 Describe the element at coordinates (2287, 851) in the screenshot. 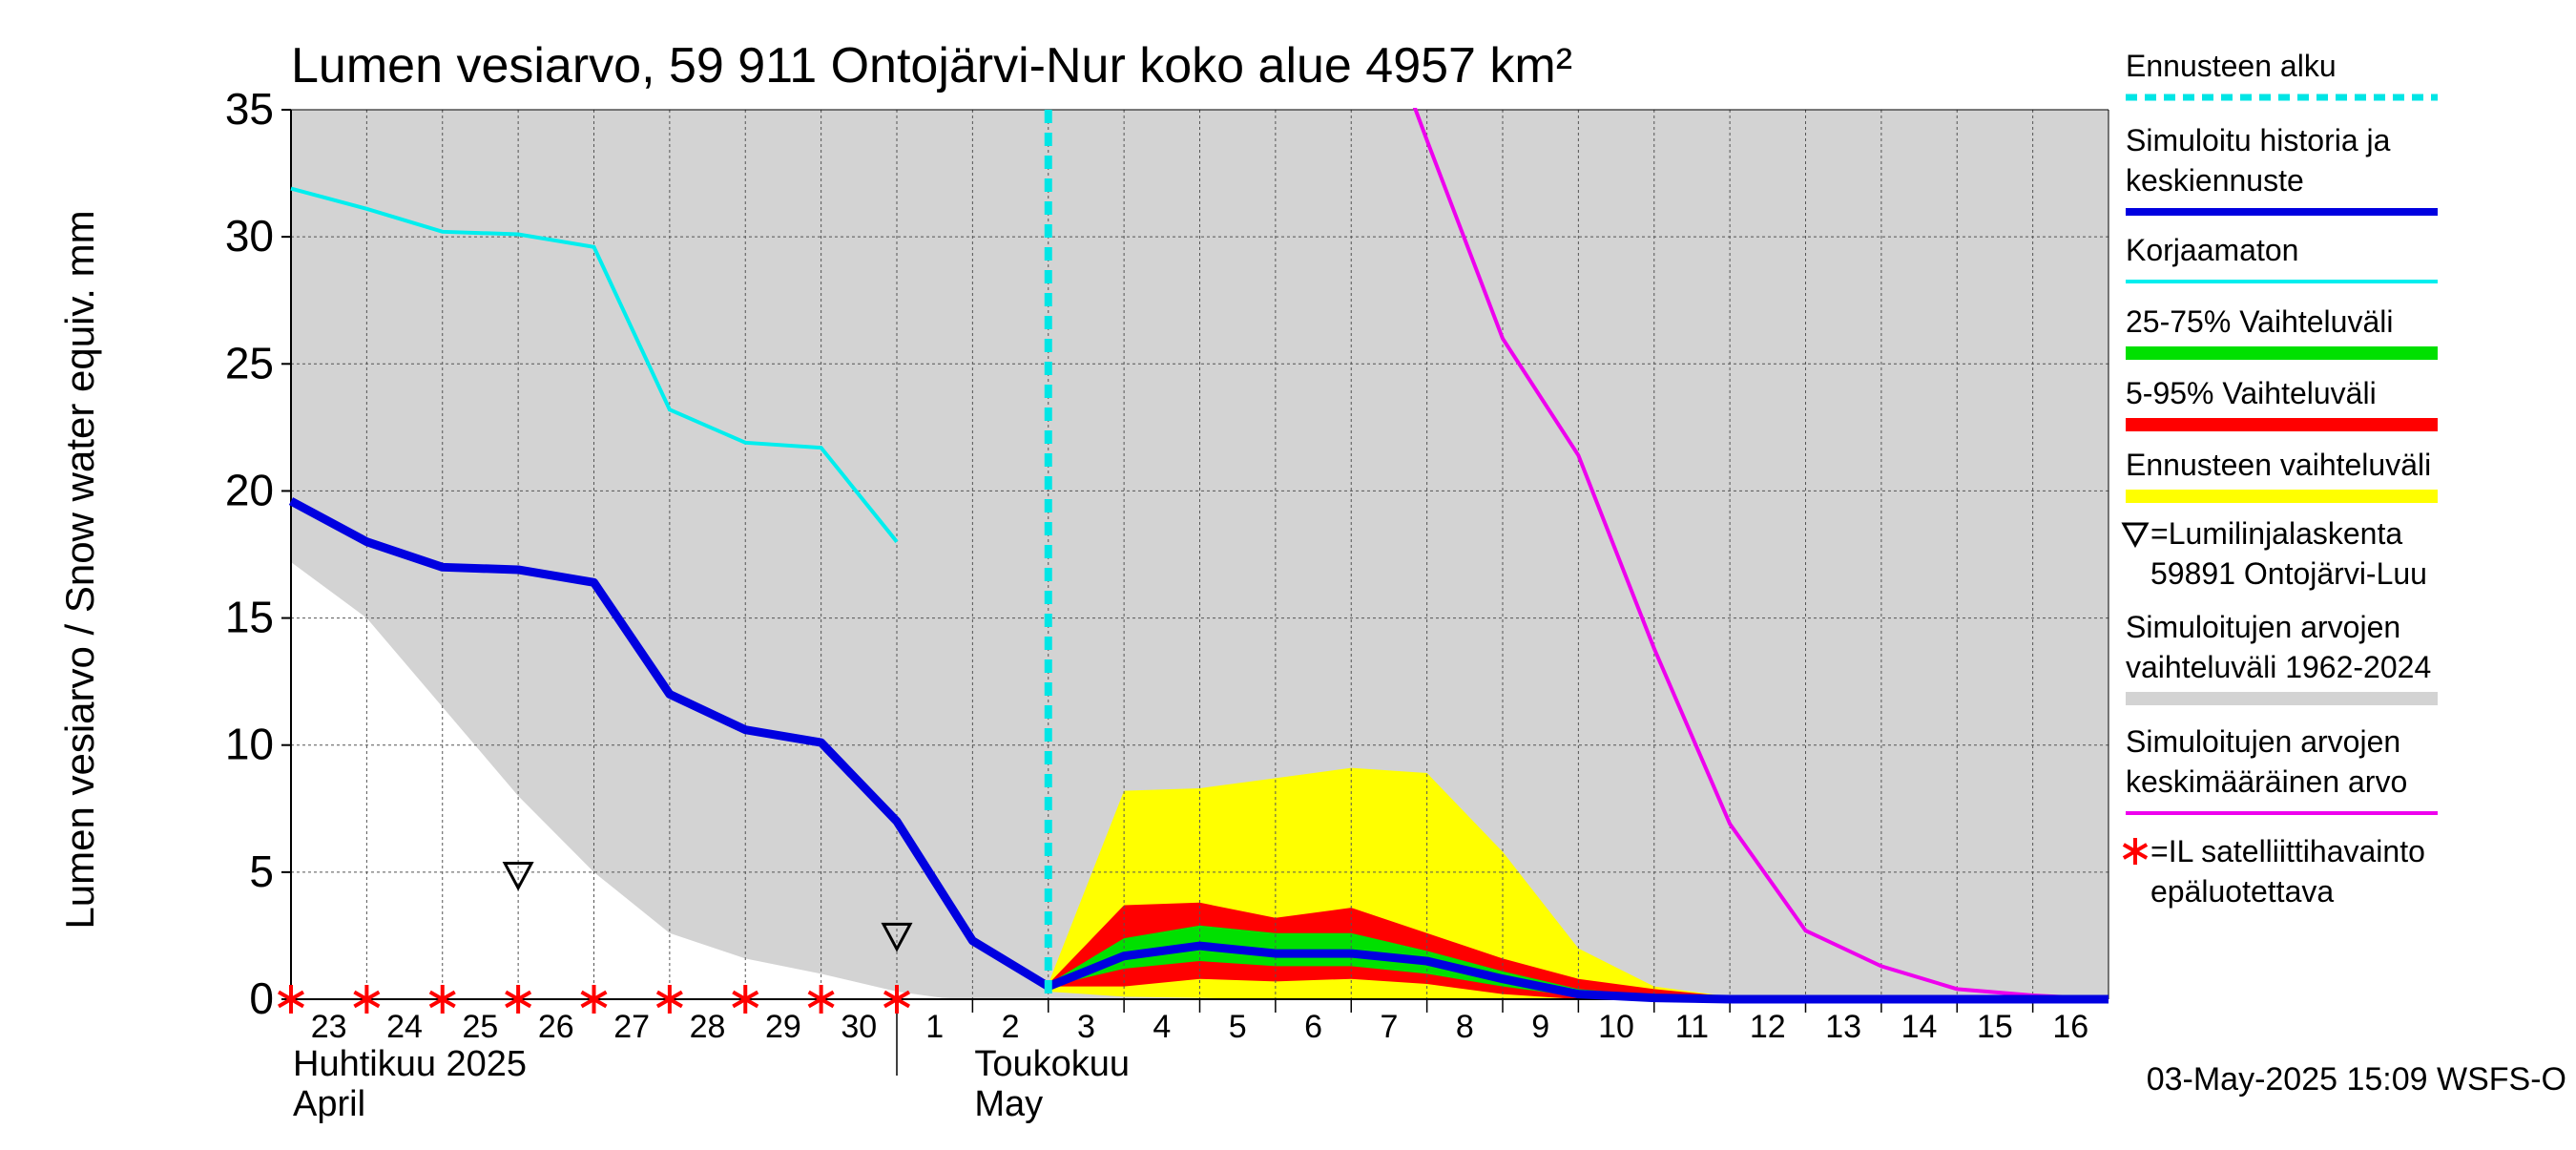

I see `legend-label: =IL satelliittihavainto` at that location.